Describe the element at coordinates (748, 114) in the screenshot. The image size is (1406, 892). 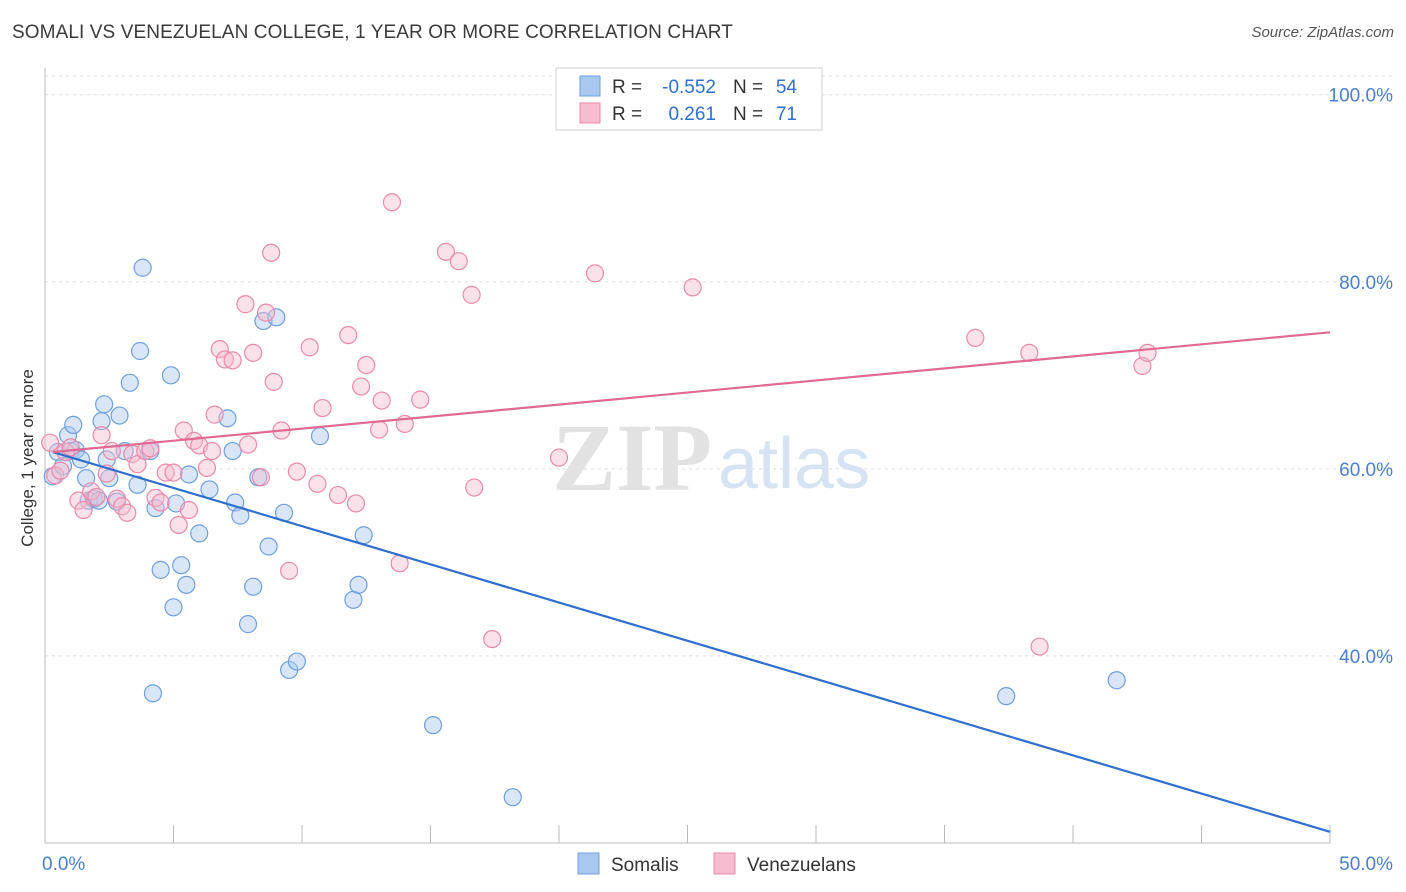
I see `legend-n-label-1: N =` at that location.